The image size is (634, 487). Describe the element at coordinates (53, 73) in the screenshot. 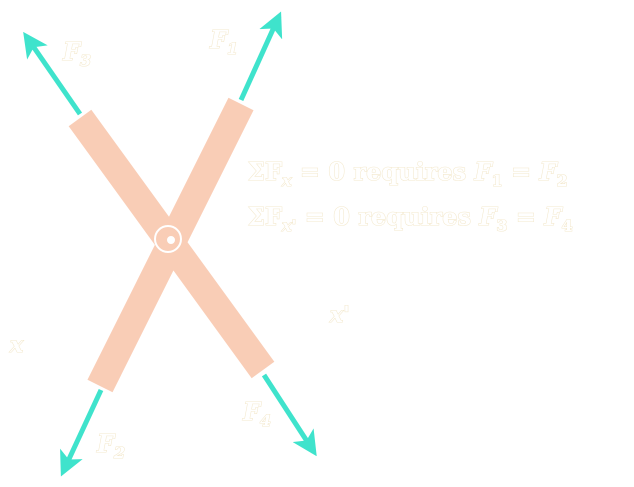

I see `force-arrow-f3` at that location.